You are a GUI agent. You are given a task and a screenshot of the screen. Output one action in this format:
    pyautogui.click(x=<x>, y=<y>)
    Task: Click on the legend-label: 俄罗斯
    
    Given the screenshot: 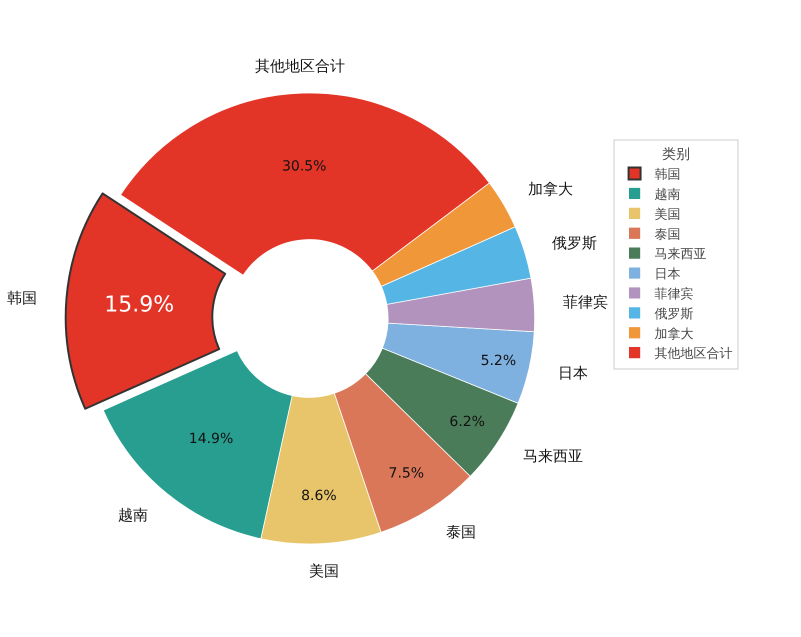 What is the action you would take?
    pyautogui.click(x=674, y=314)
    